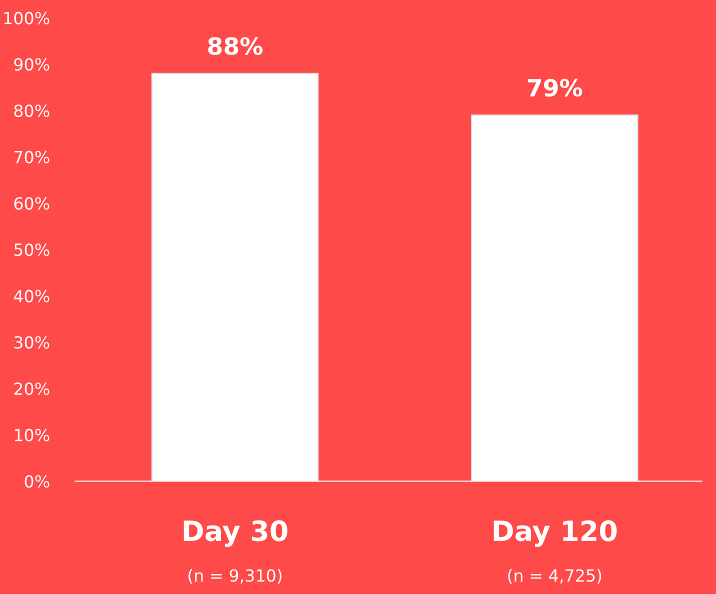 The height and width of the screenshot is (594, 716). Describe the element at coordinates (27, 18) in the screenshot. I see `y-tick-label: 100%` at that location.